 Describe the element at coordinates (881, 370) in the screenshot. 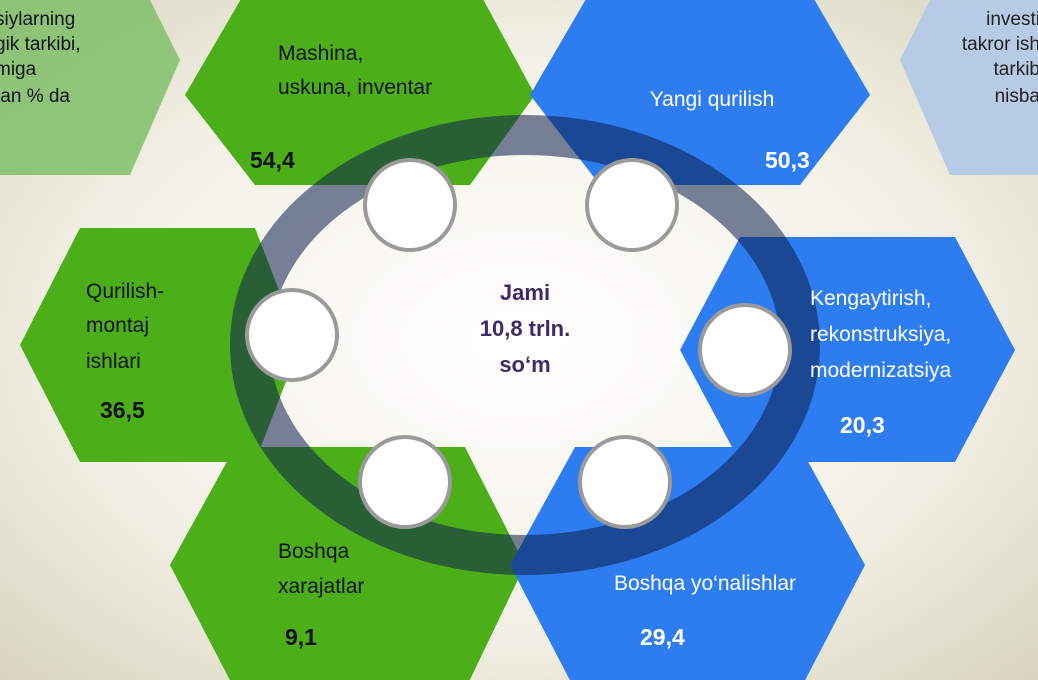

I see `hexagon-label: modernizatsiya` at that location.